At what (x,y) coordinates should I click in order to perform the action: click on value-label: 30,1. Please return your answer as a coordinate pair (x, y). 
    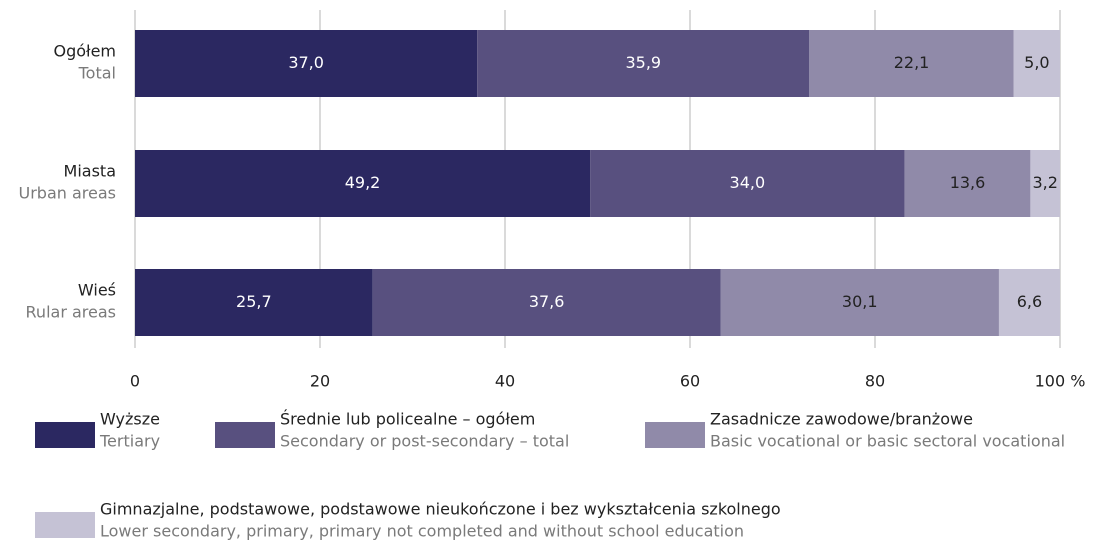
    Looking at the image, I should click on (860, 301).